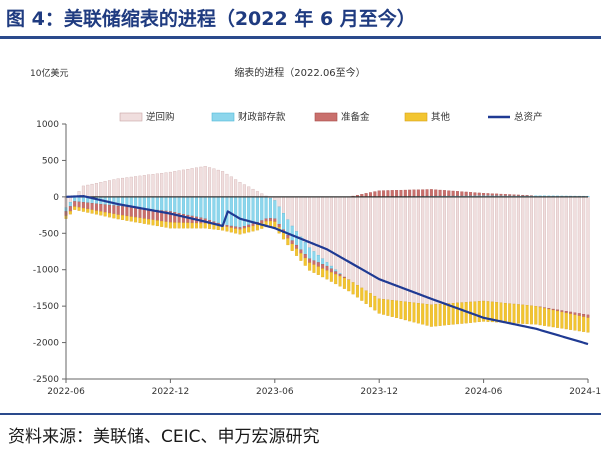 The width and height of the screenshot is (601, 455). I want to click on legend: 逆回购 财政部存款 准备金 其他 总资产, so click(331, 117).